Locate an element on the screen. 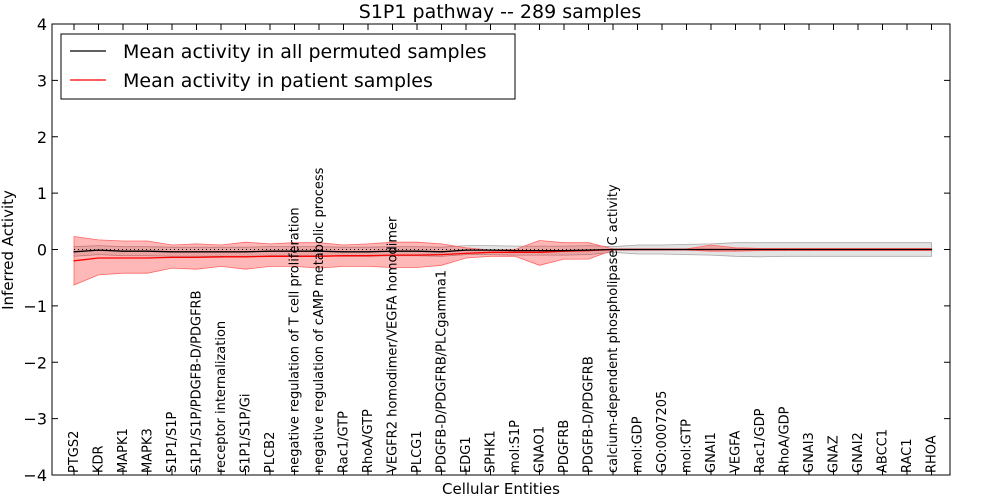 This screenshot has width=1000, height=500. category-label: MAPK3 is located at coordinates (148, 450).